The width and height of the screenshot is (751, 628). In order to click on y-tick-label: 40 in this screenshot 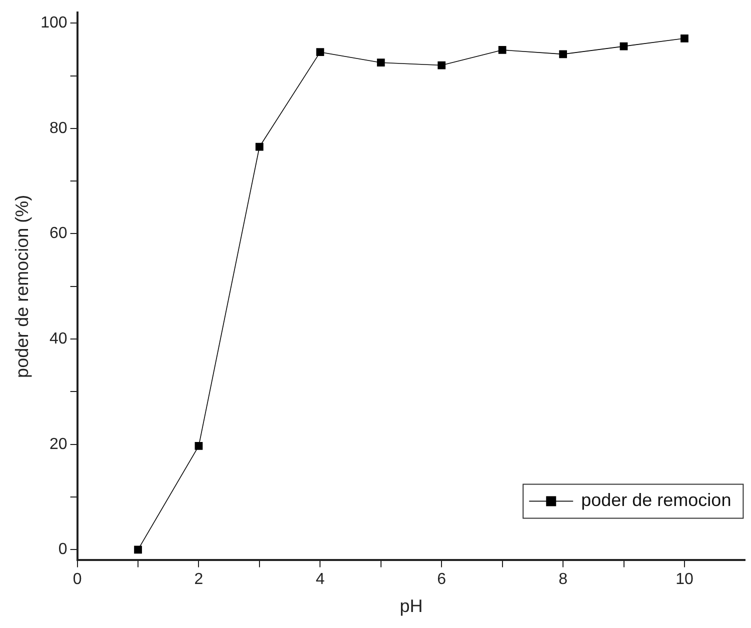, I will do `click(59, 339)`.